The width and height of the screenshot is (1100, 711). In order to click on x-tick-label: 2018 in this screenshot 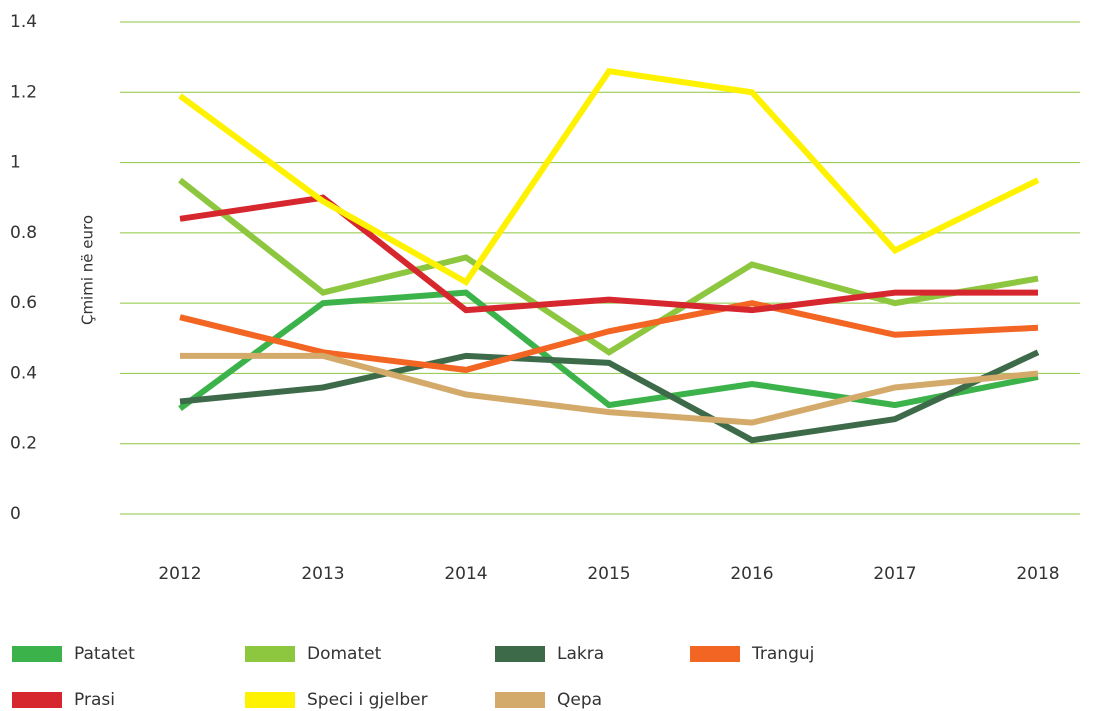, I will do `click(1037, 574)`.